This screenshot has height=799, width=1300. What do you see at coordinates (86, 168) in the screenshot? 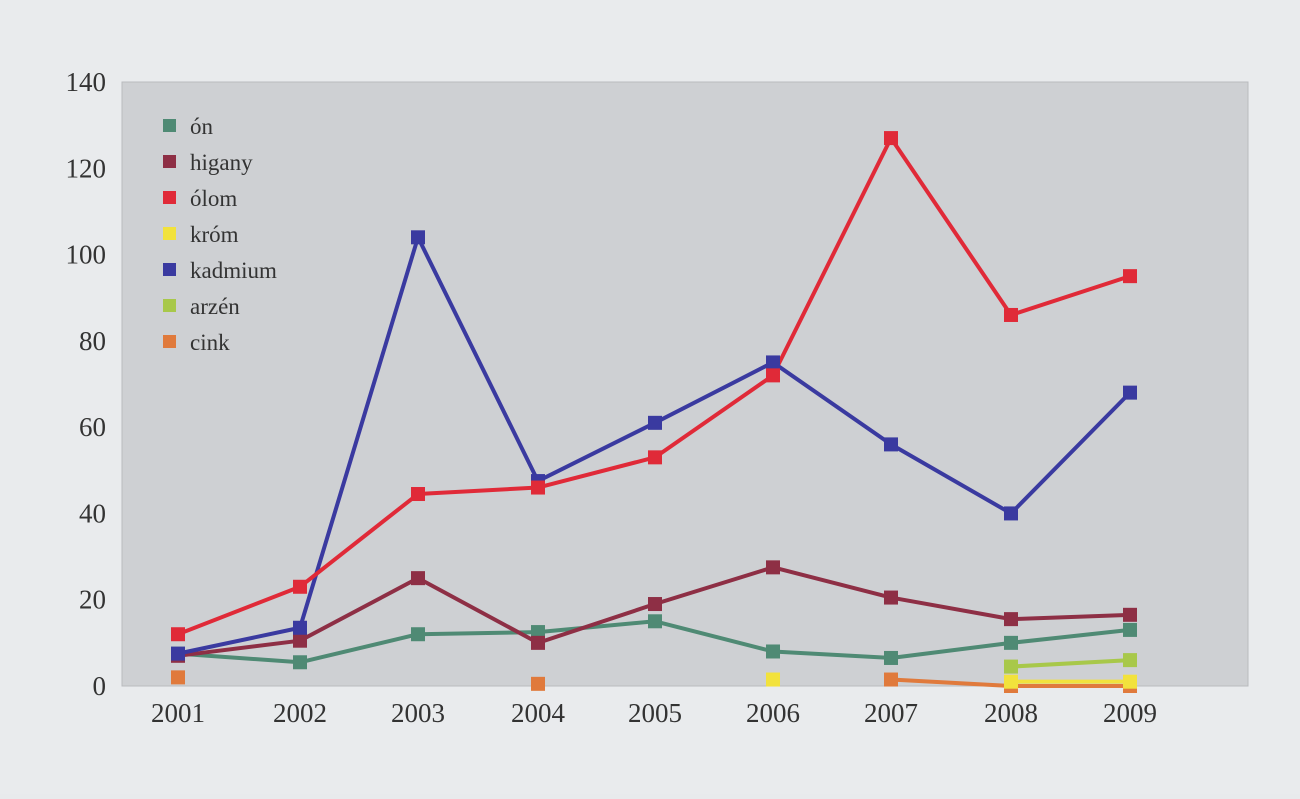
I see `y-tick-label: 120` at bounding box center [86, 168].